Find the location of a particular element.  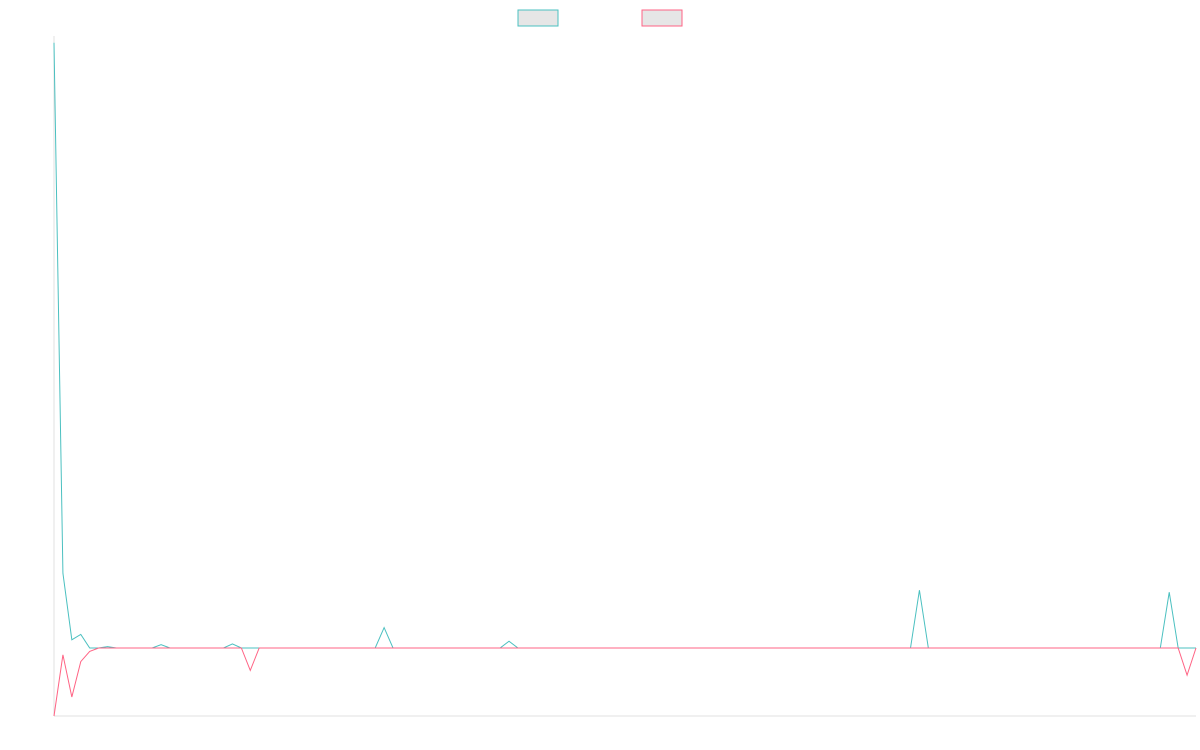

legend is located at coordinates (600, 18).